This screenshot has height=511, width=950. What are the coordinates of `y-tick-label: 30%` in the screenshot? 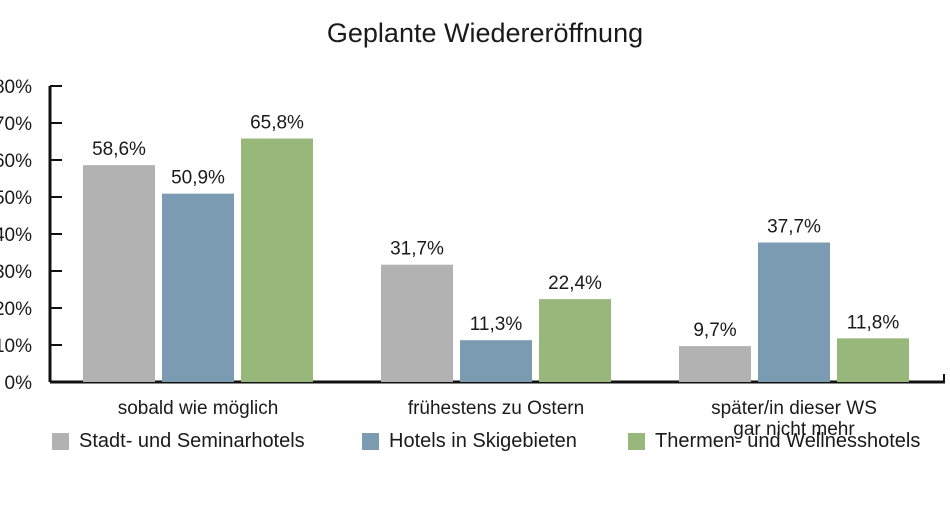 It's located at (16, 272).